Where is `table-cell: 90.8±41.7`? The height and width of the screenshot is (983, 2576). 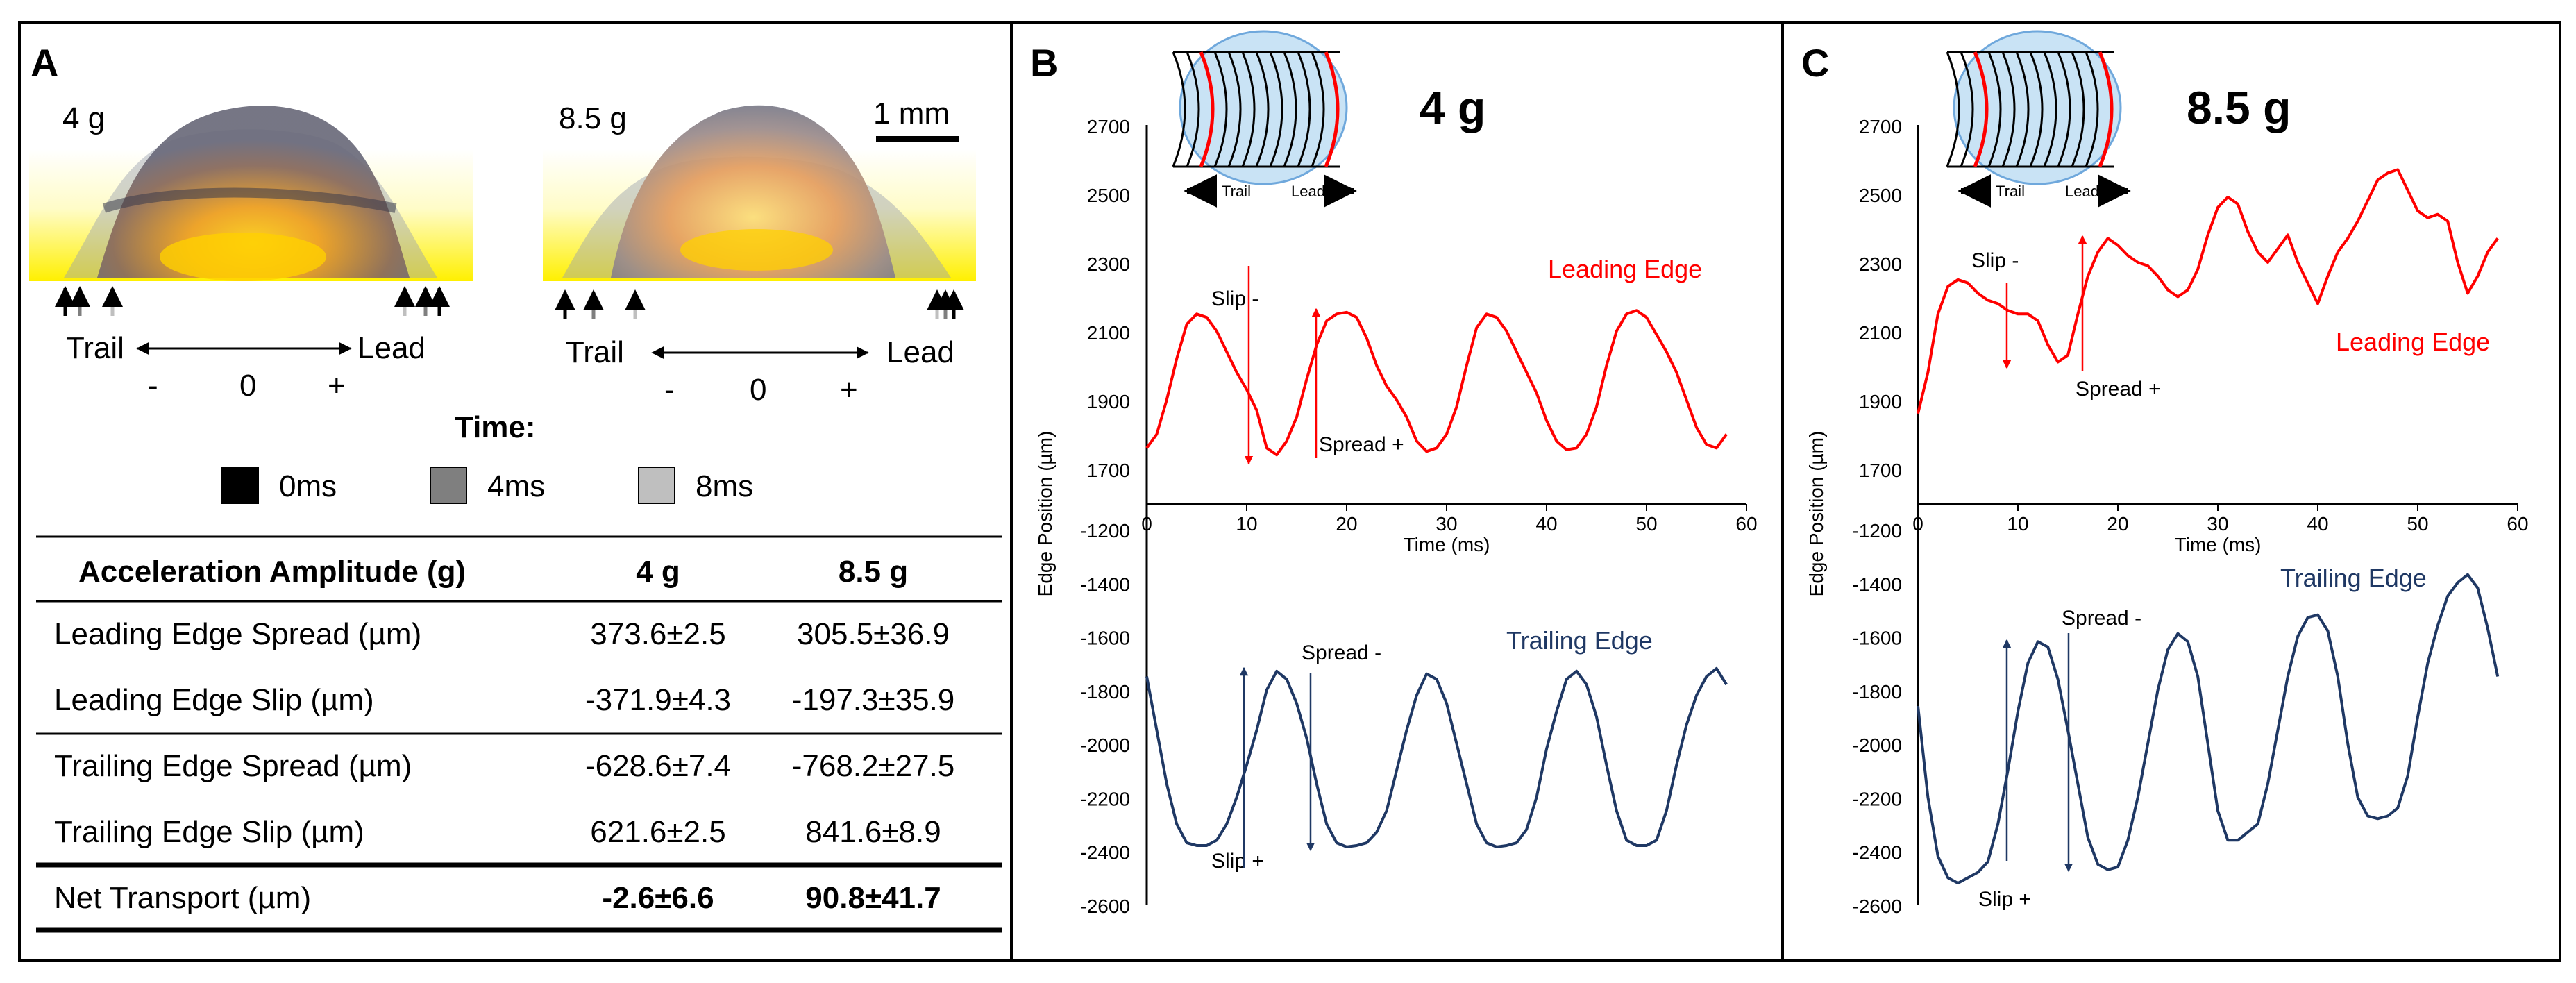 table-cell: 90.8±41.7 is located at coordinates (873, 898).